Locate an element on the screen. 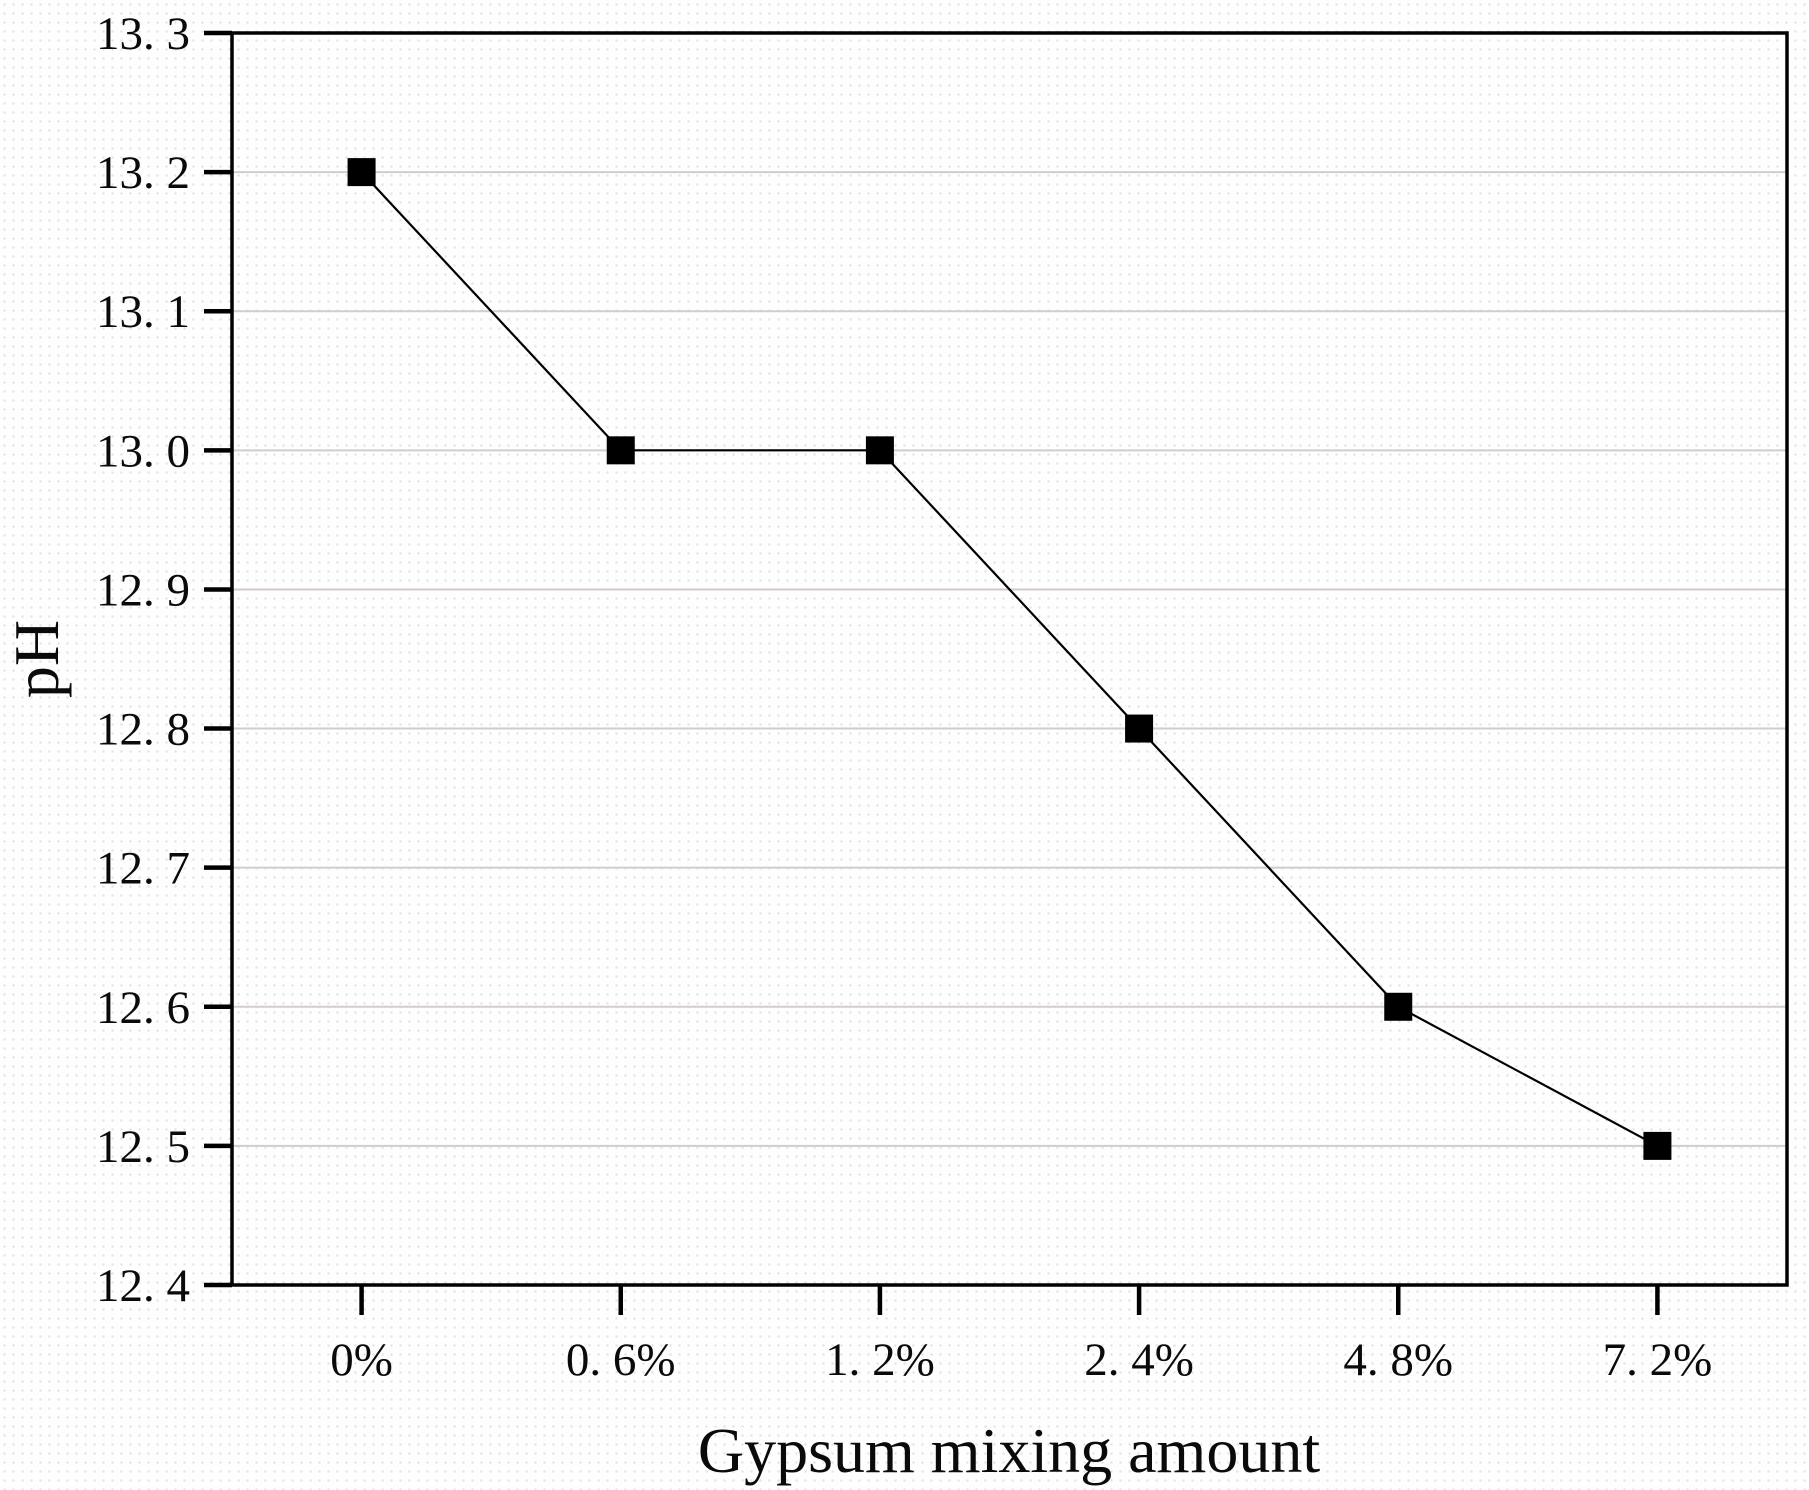 Image resolution: width=1809 pixels, height=1490 pixels. y-tick-label: 12. 7 is located at coordinates (143, 869).